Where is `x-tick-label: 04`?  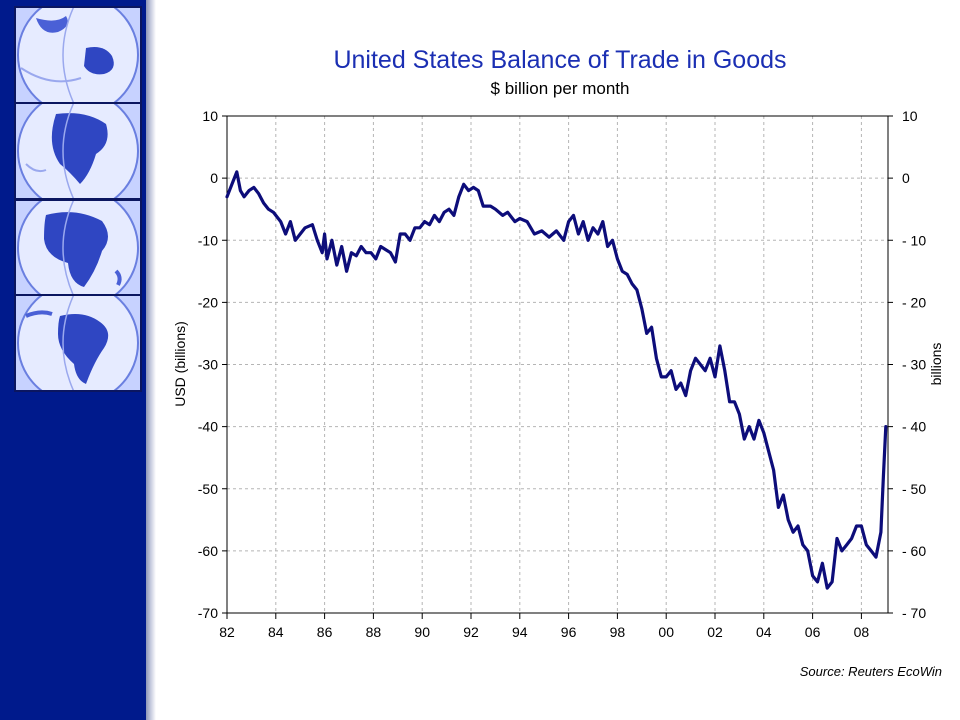
x-tick-label: 04 is located at coordinates (764, 632).